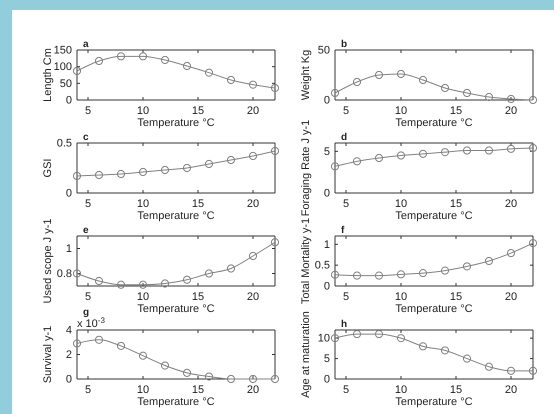  Describe the element at coordinates (48, 261) in the screenshot. I see `y-axis-title: Used scope J y-1` at that location.